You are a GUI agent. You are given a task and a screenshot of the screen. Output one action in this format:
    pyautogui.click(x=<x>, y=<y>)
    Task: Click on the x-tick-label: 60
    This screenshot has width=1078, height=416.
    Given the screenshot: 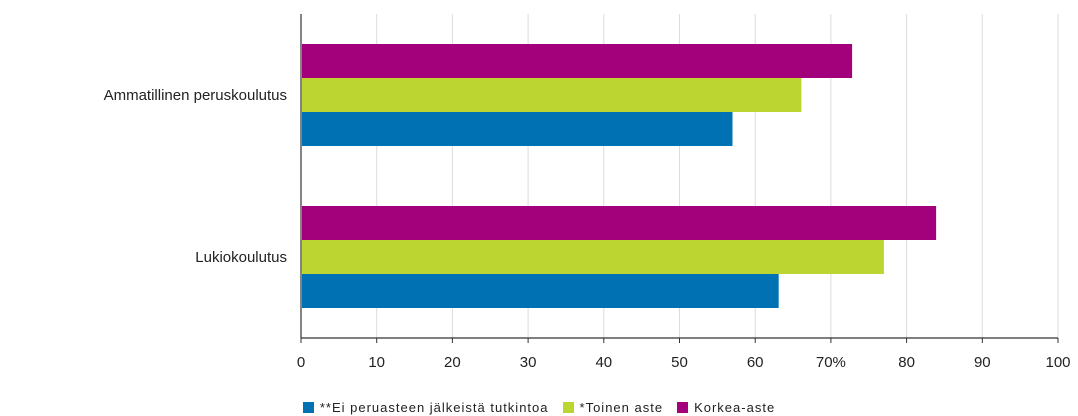 What is the action you would take?
    pyautogui.click(x=755, y=362)
    